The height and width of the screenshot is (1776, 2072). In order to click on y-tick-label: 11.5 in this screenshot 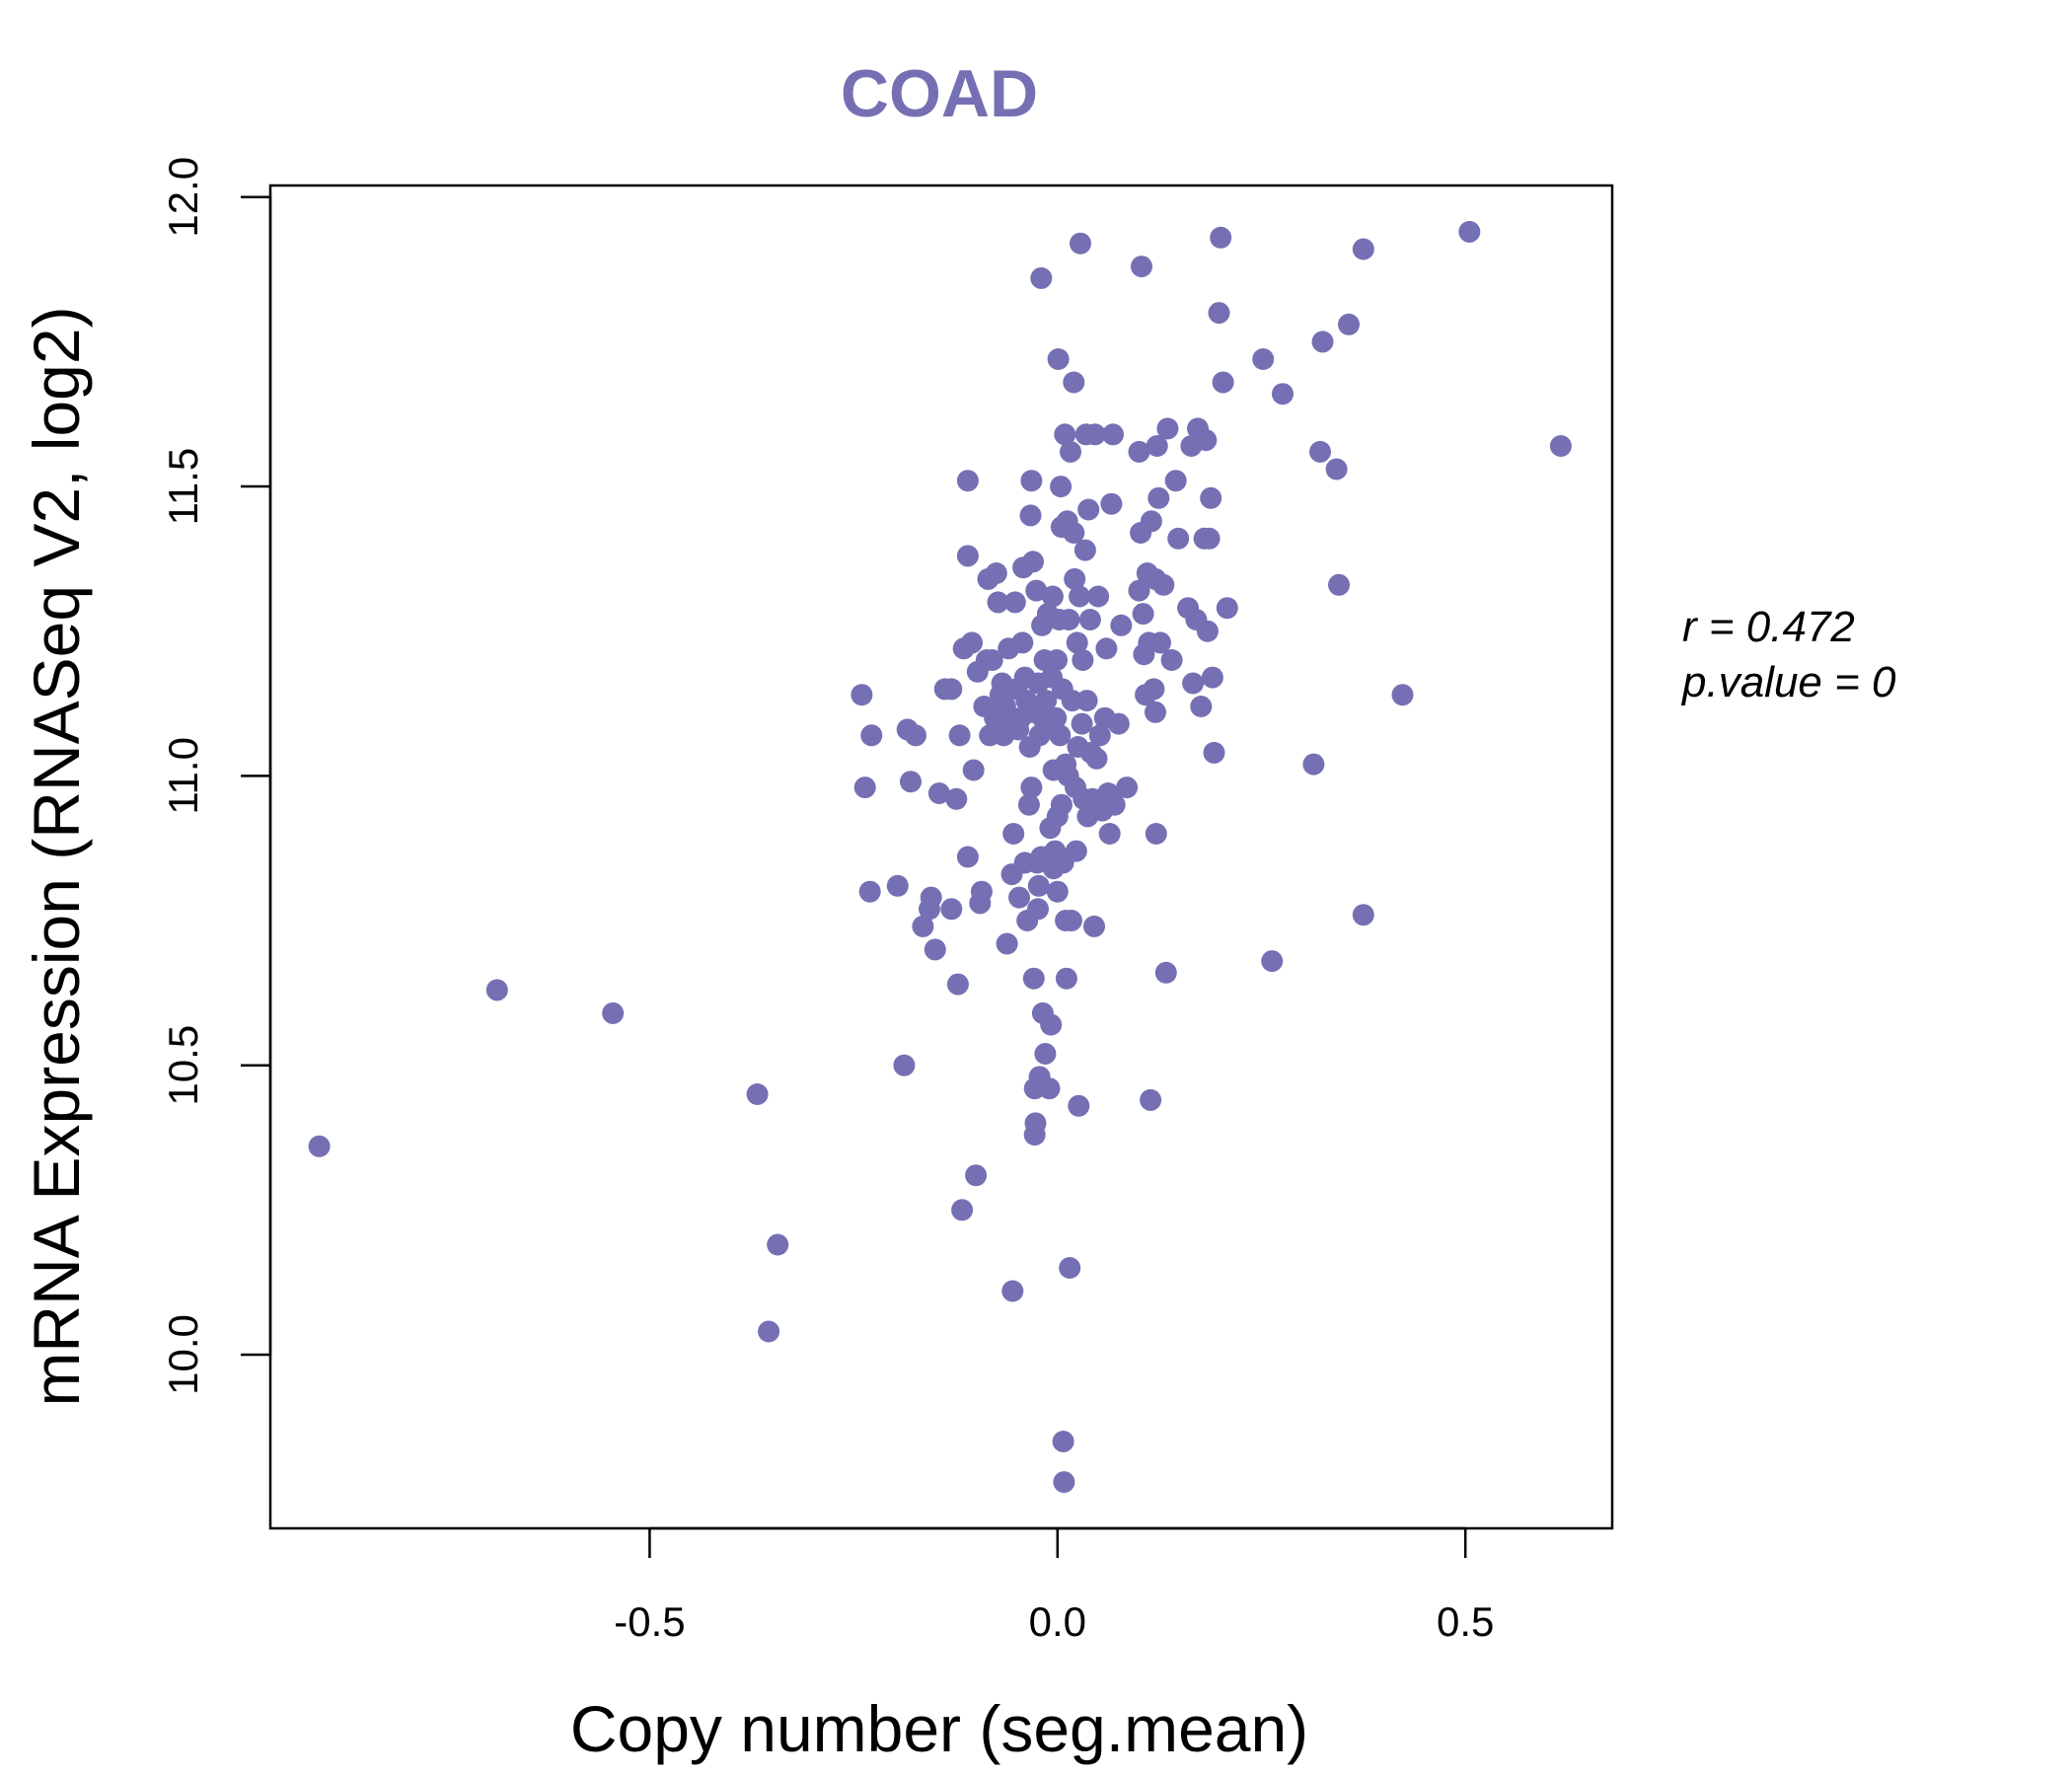, I will do `click(183, 487)`.